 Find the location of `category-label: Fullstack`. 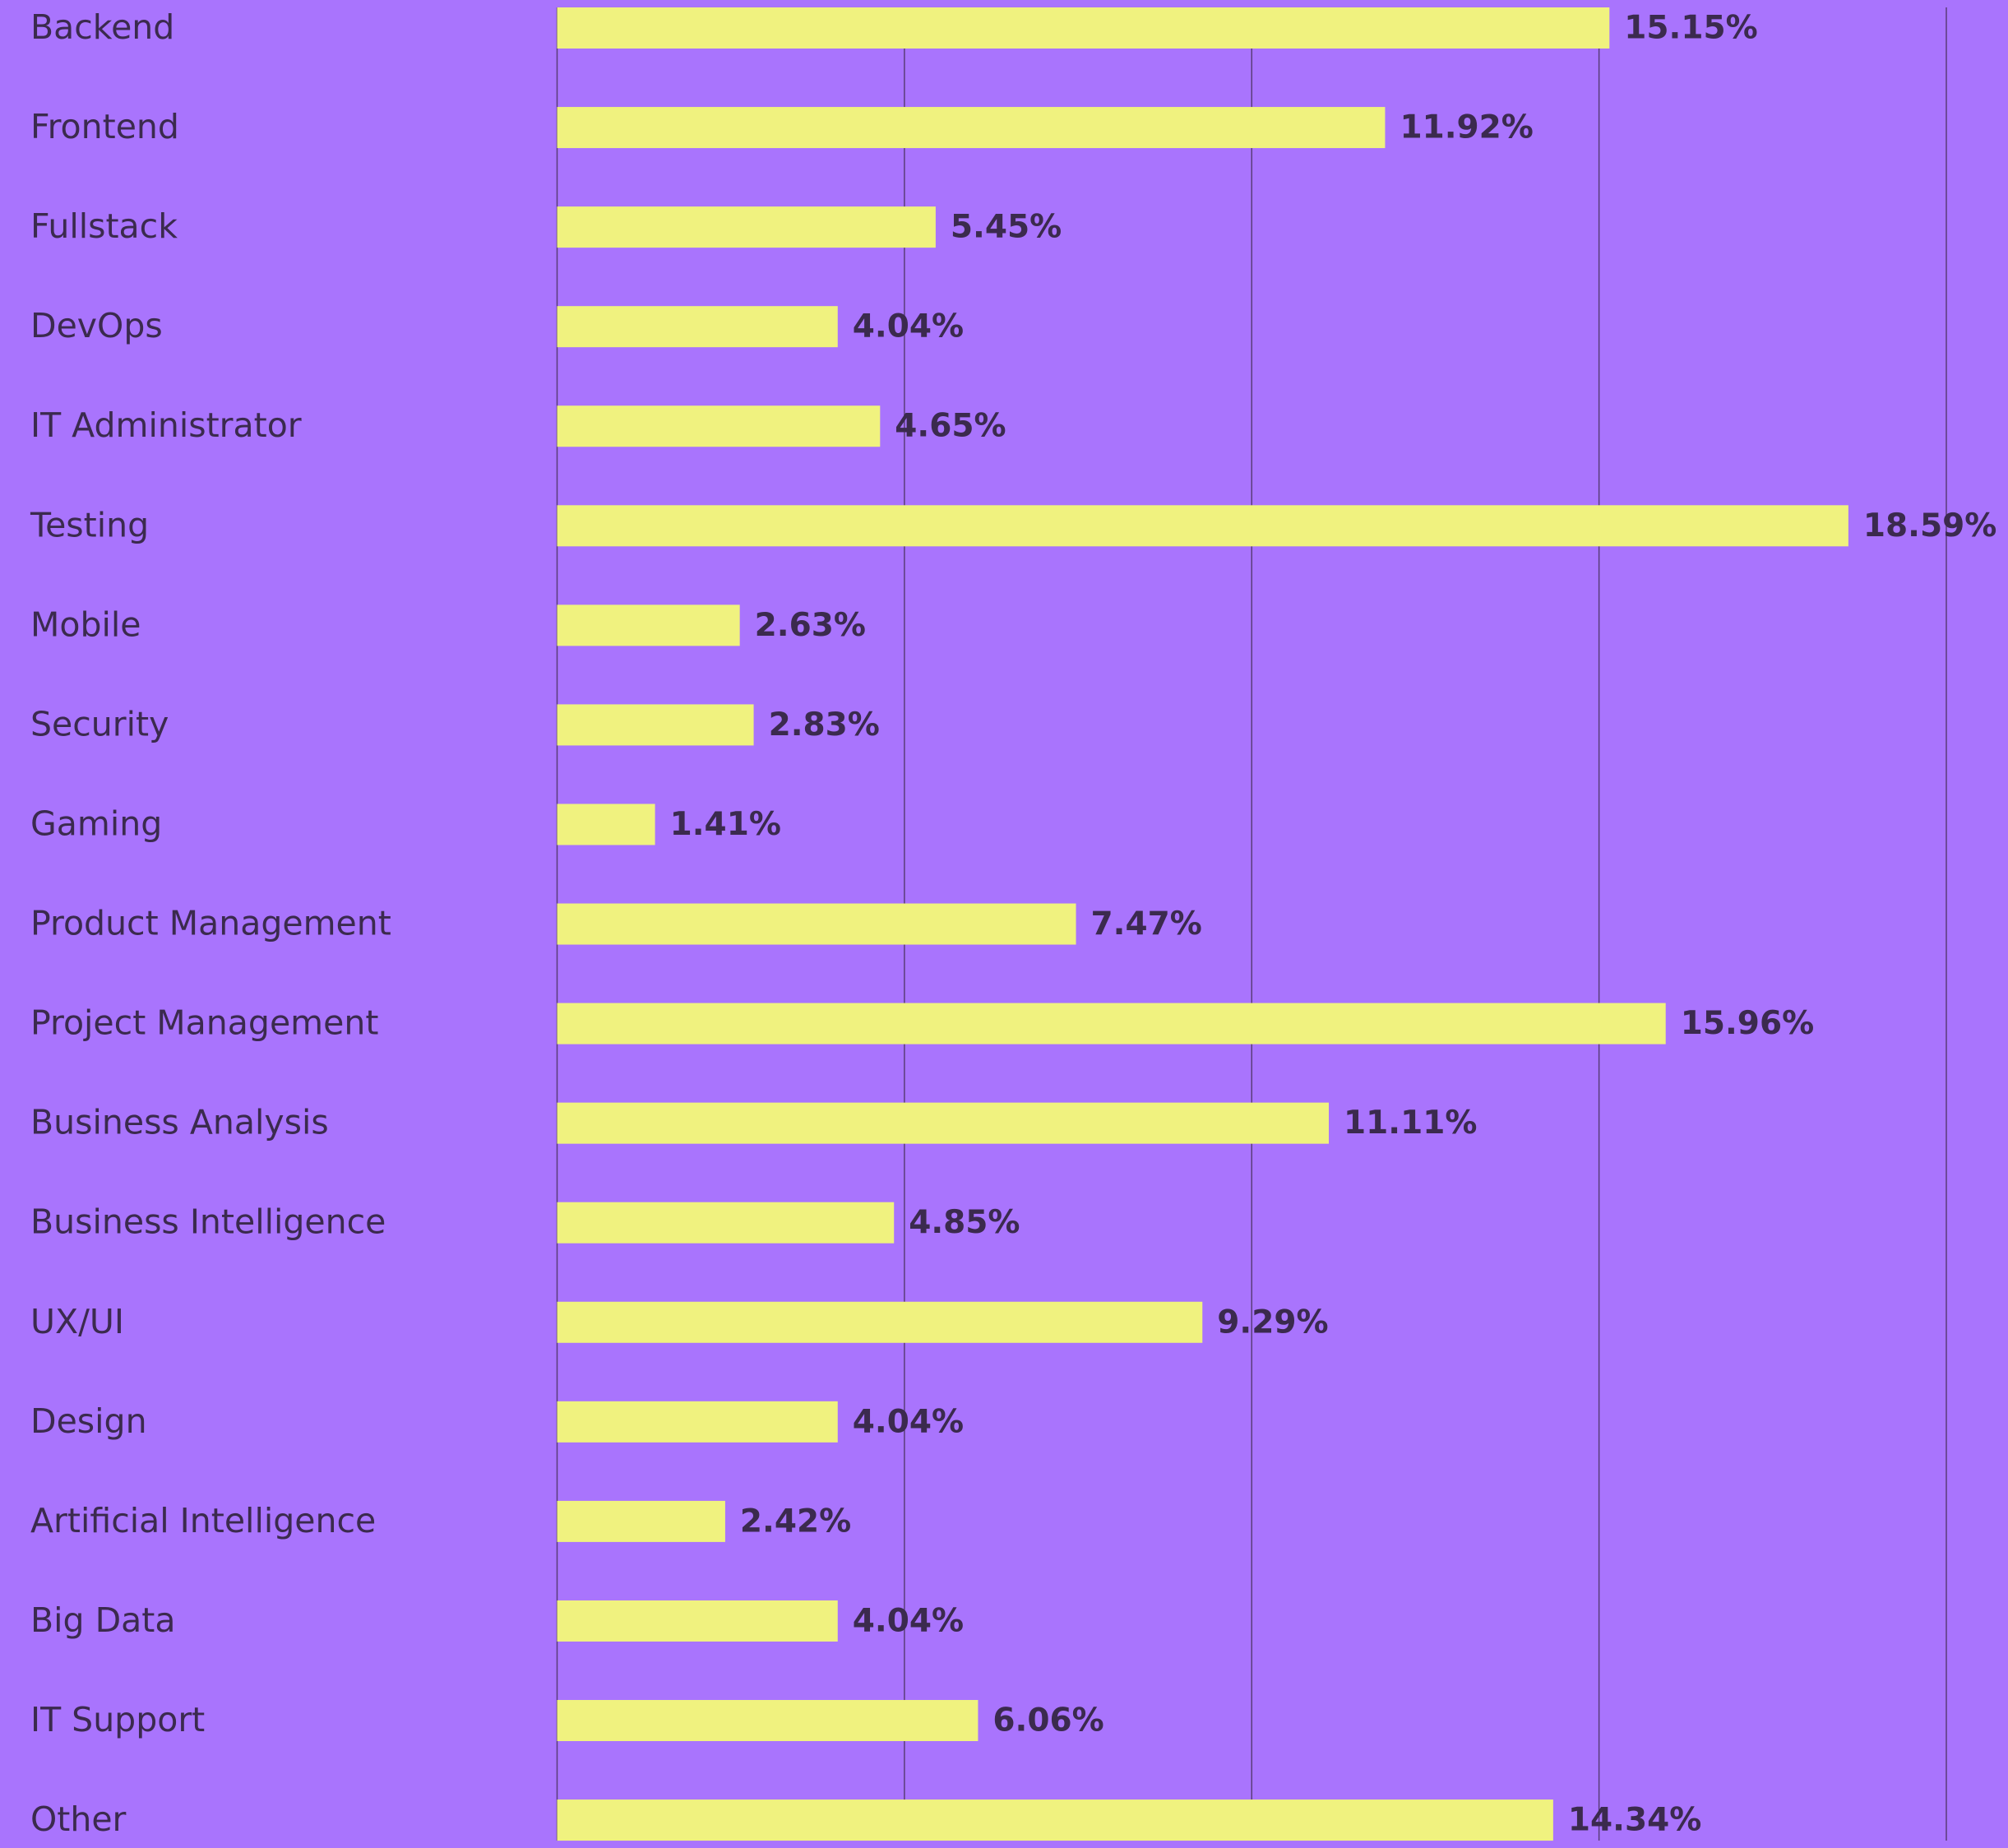

category-label: Fullstack is located at coordinates (104, 226).